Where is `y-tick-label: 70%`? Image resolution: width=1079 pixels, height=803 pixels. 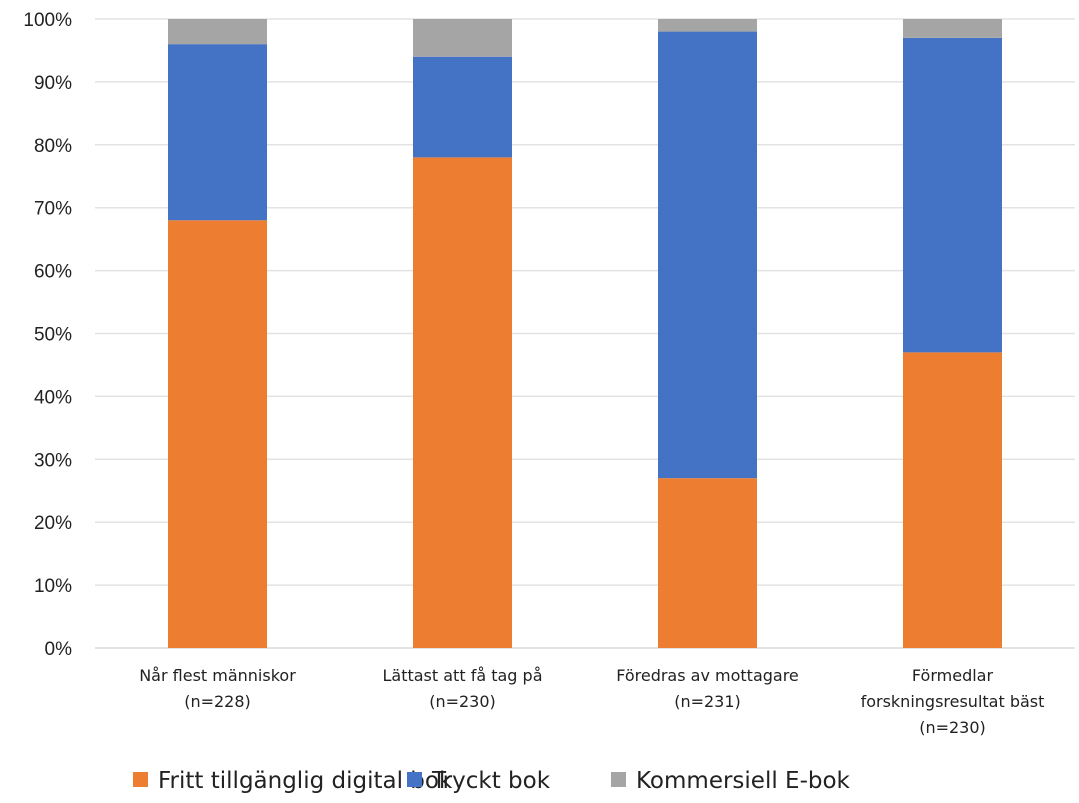
y-tick-label: 70% is located at coordinates (53, 209).